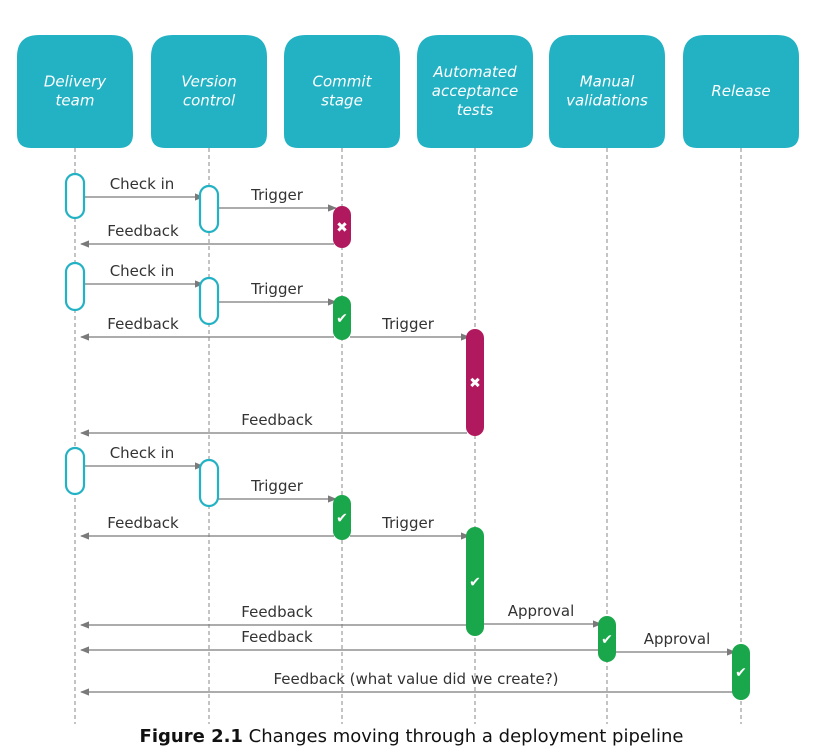  What do you see at coordinates (415, 679) in the screenshot?
I see `message-label: Feedback (what value did we create?)` at bounding box center [415, 679].